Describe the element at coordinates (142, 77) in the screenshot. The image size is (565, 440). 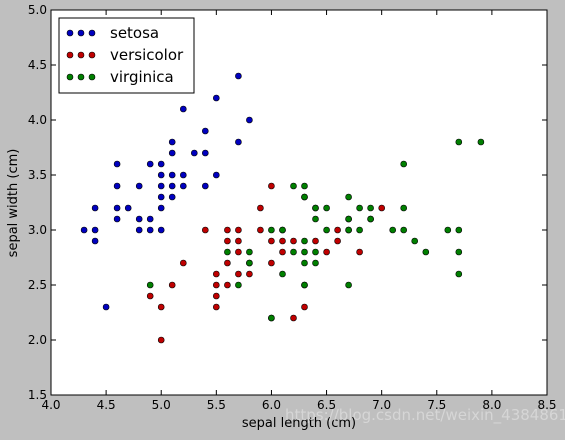
I see `legend-label-virginica: virginica` at that location.